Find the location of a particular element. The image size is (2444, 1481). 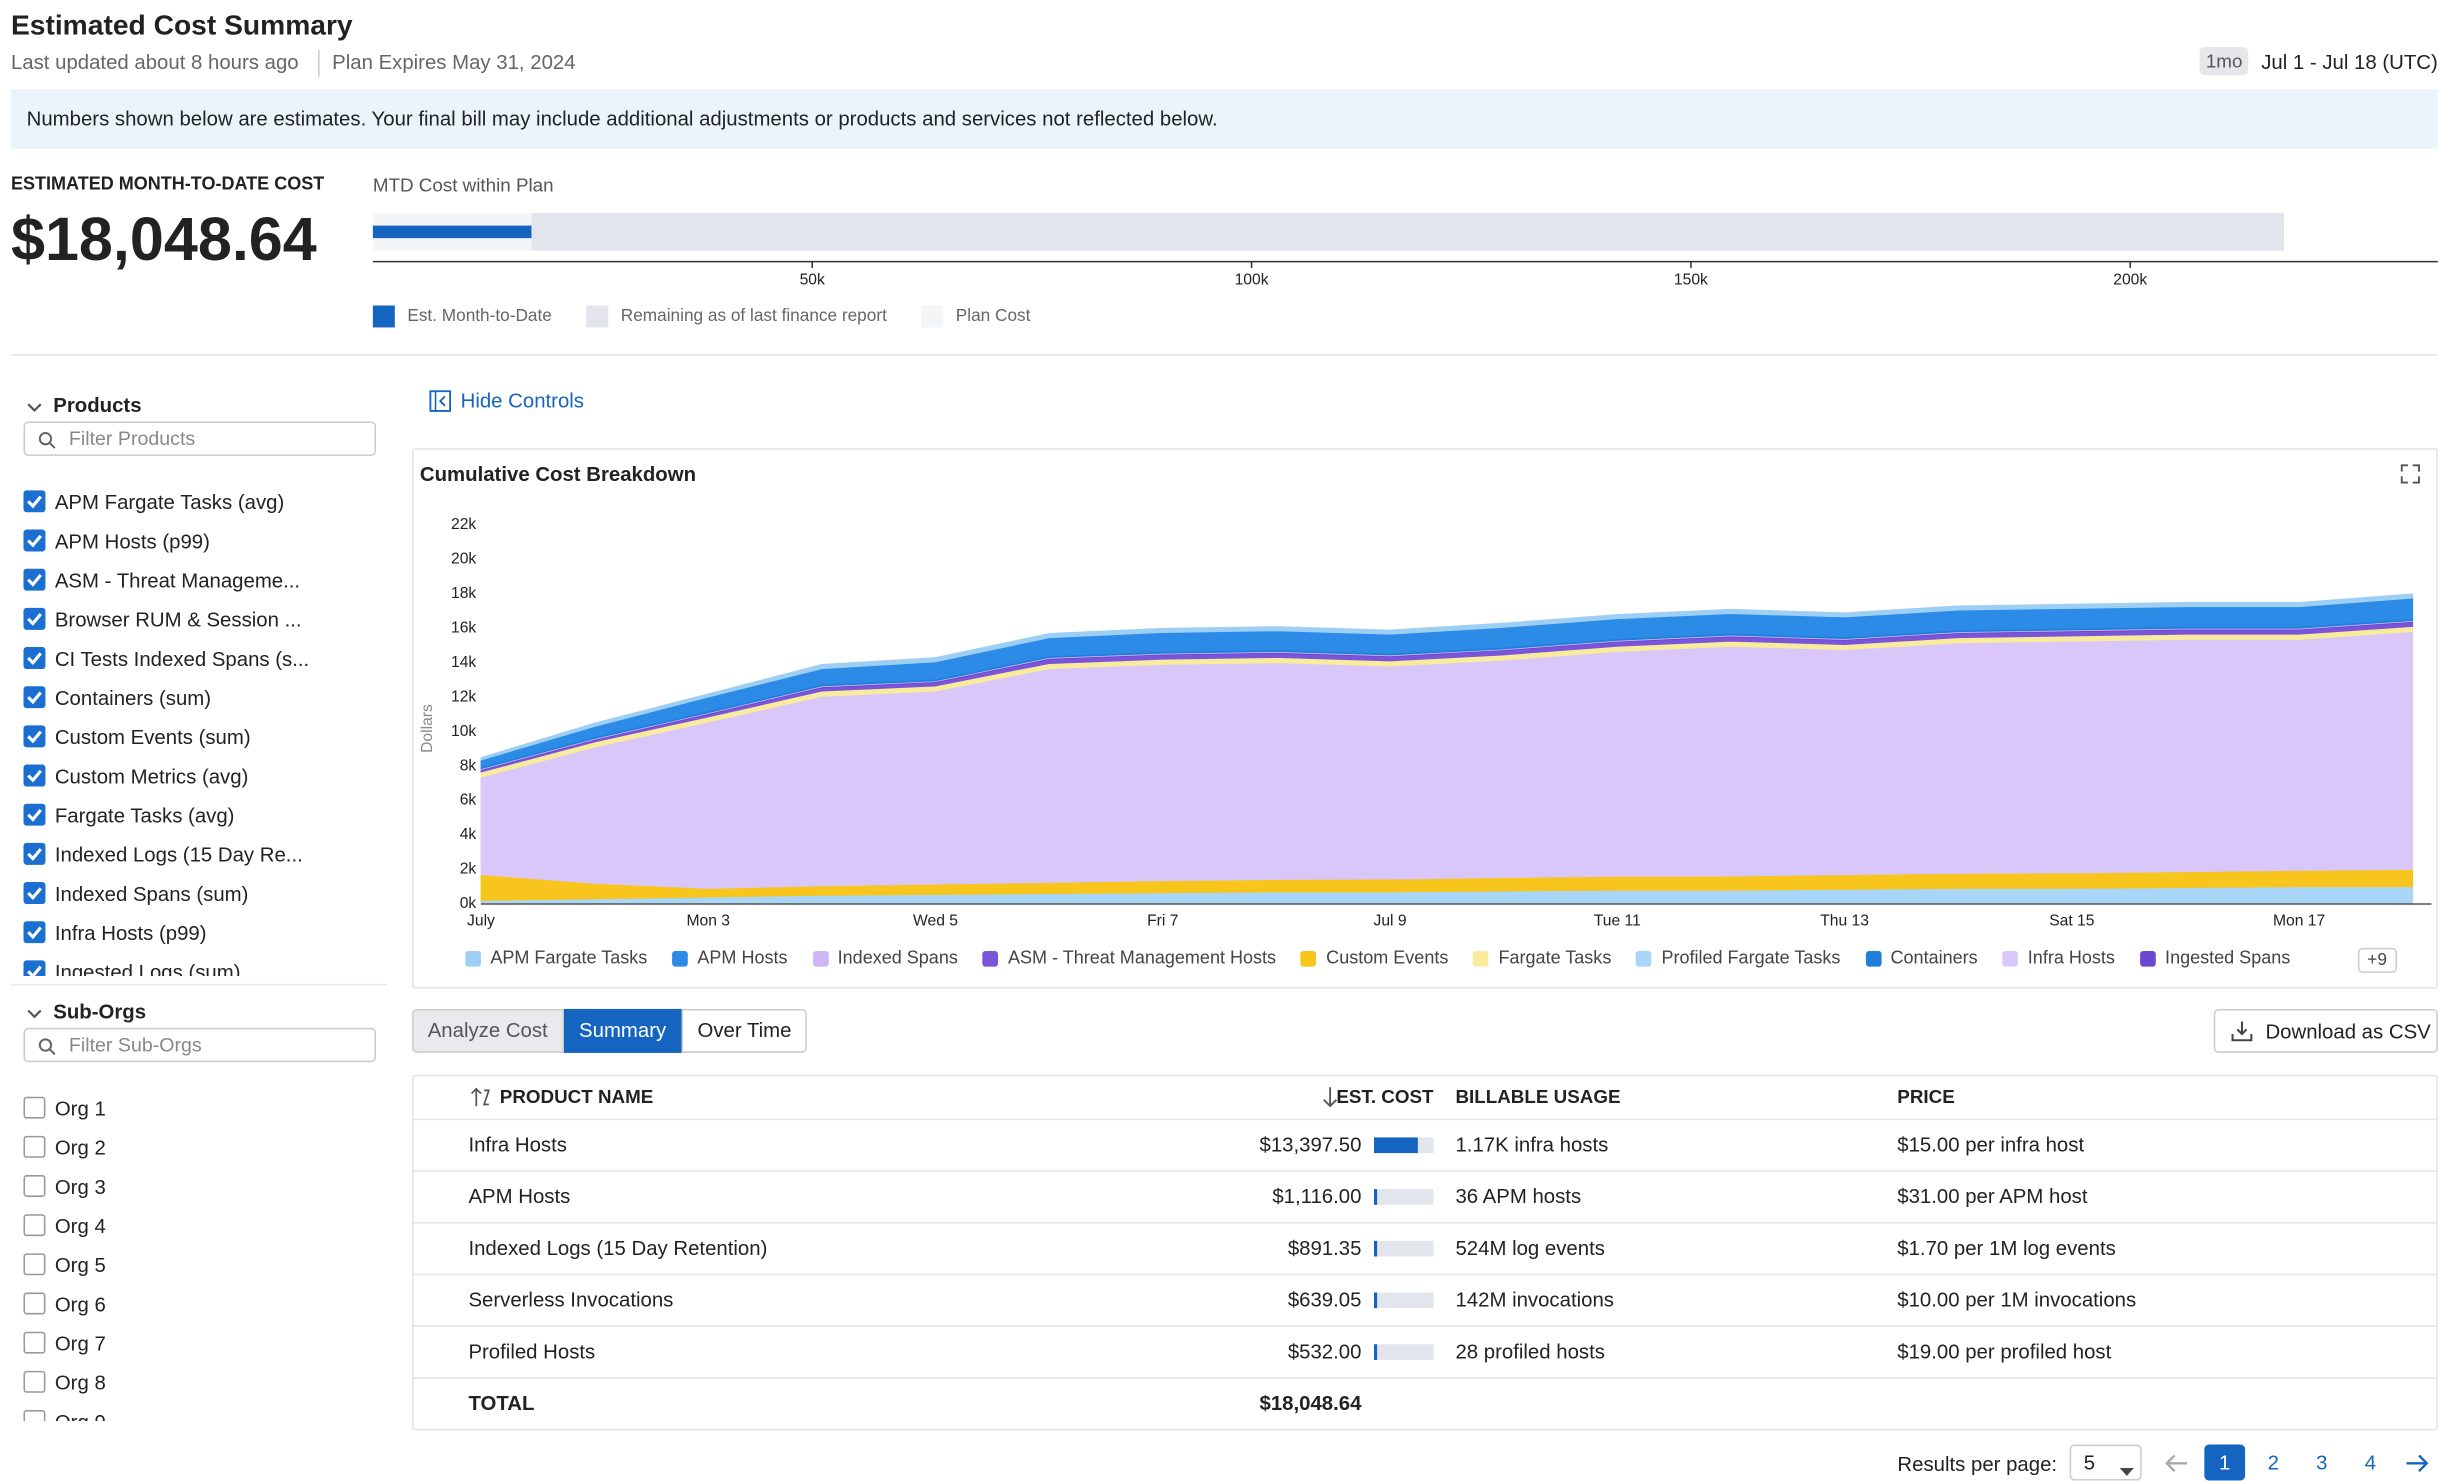

legend-label: Infra Hosts is located at coordinates (2071, 958).